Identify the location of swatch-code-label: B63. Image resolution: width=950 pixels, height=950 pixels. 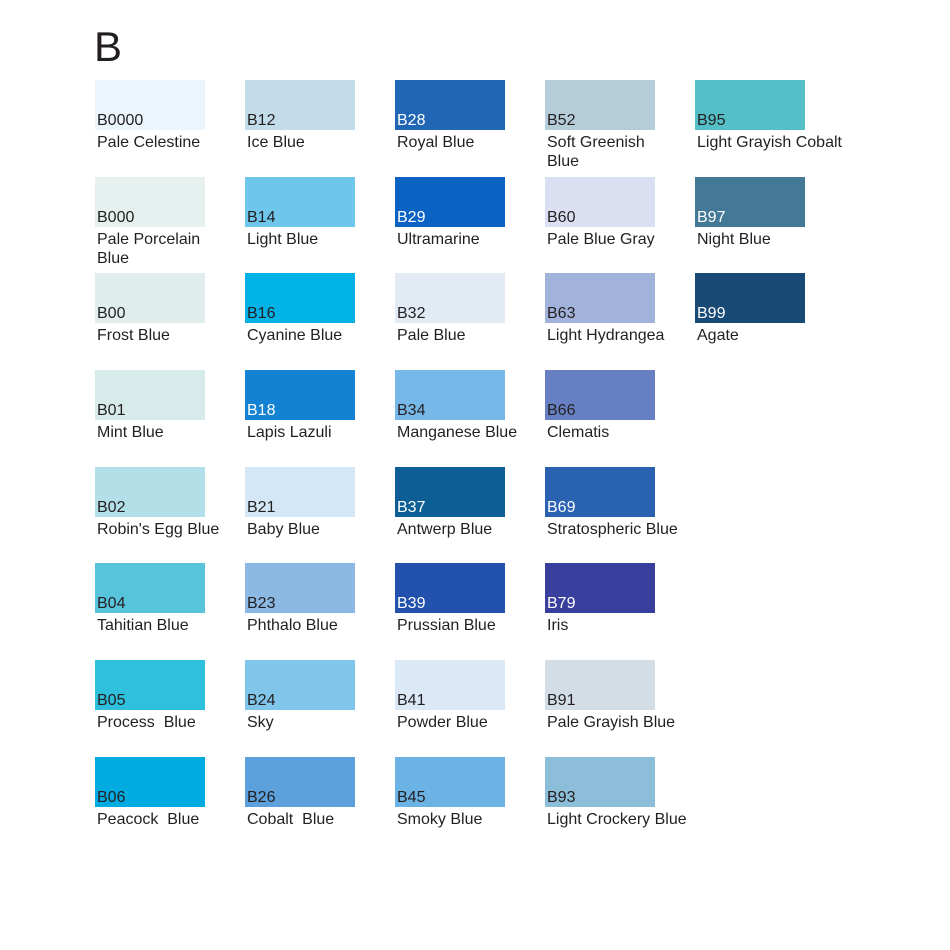
(561, 314).